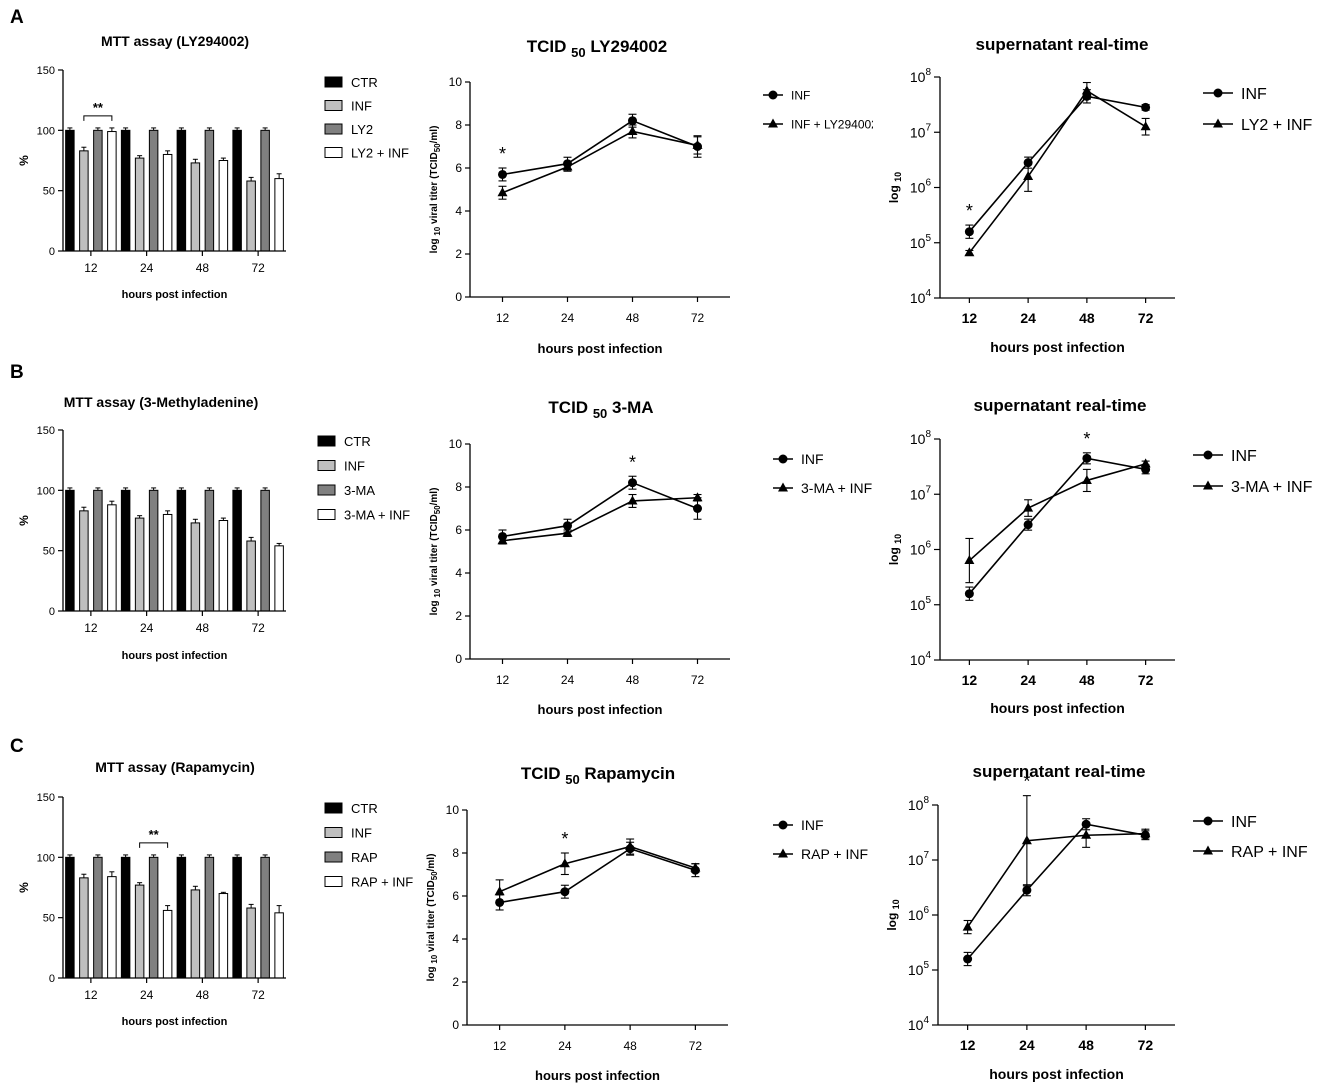 Image resolution: width=1325 pixels, height=1087 pixels. What do you see at coordinates (458, 211) in the screenshot?
I see `y-tick-label: 4` at bounding box center [458, 211].